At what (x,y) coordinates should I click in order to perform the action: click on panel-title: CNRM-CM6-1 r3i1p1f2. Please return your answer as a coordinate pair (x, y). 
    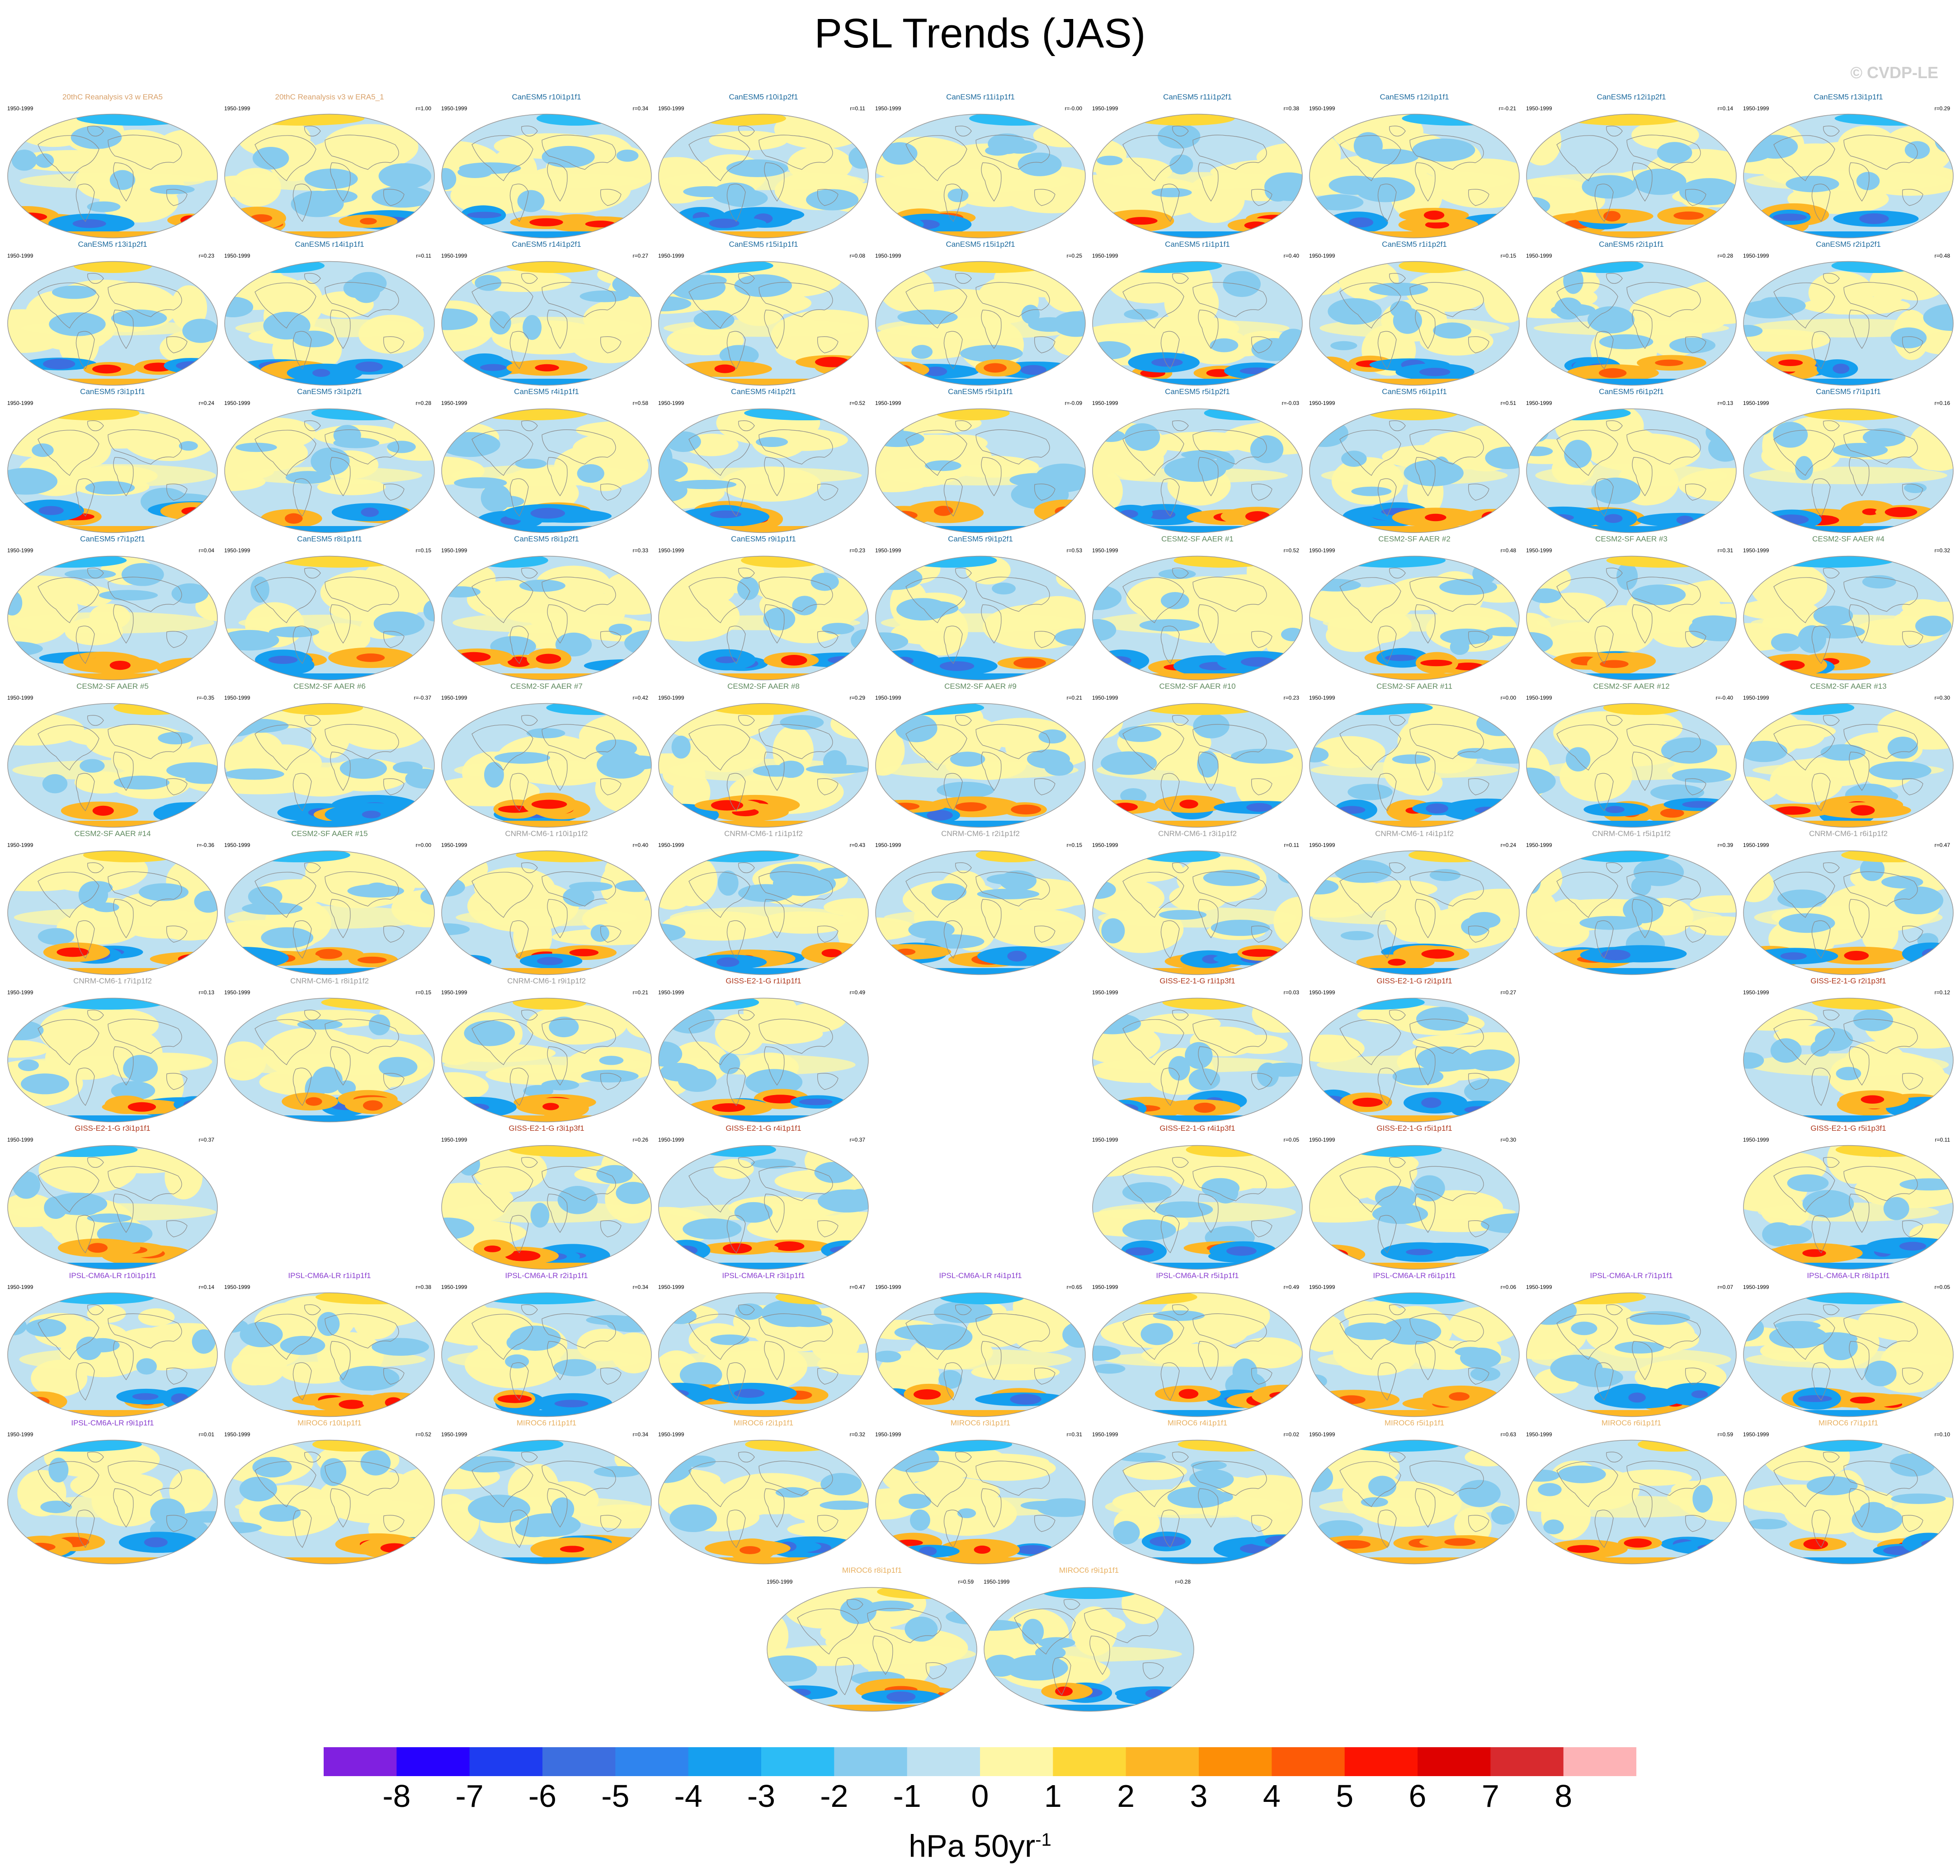
    Looking at the image, I should click on (1197, 833).